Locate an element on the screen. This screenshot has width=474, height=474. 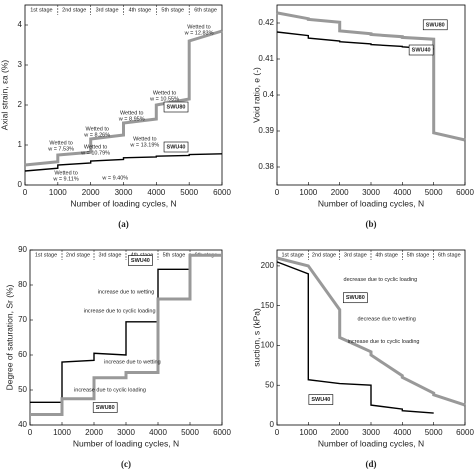
annotation: w = 13.19% is located at coordinates (144, 145).